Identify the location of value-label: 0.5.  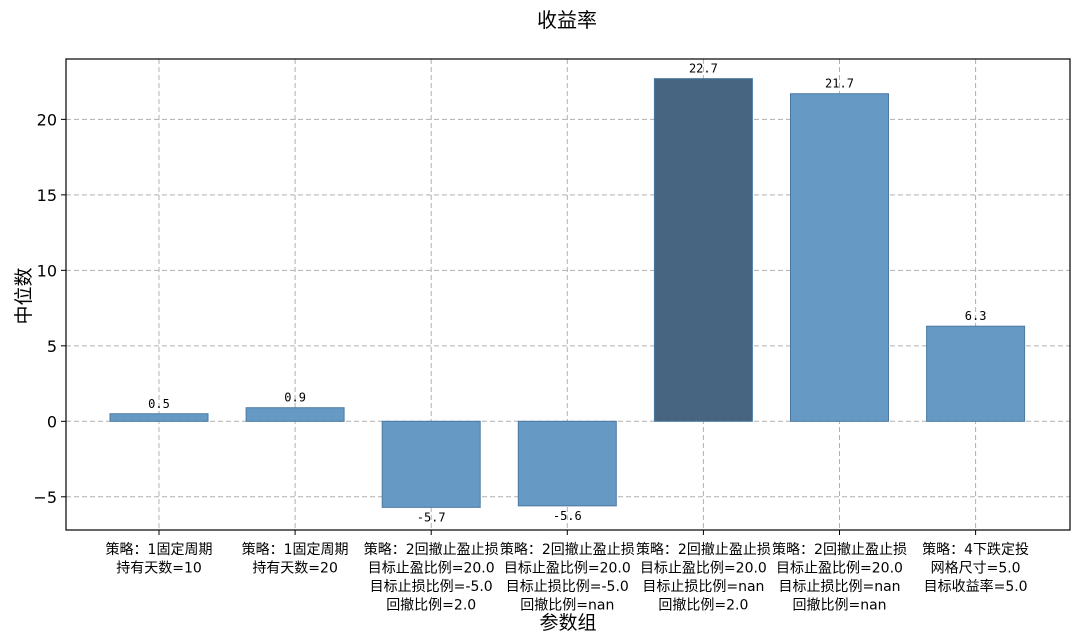
(159, 404).